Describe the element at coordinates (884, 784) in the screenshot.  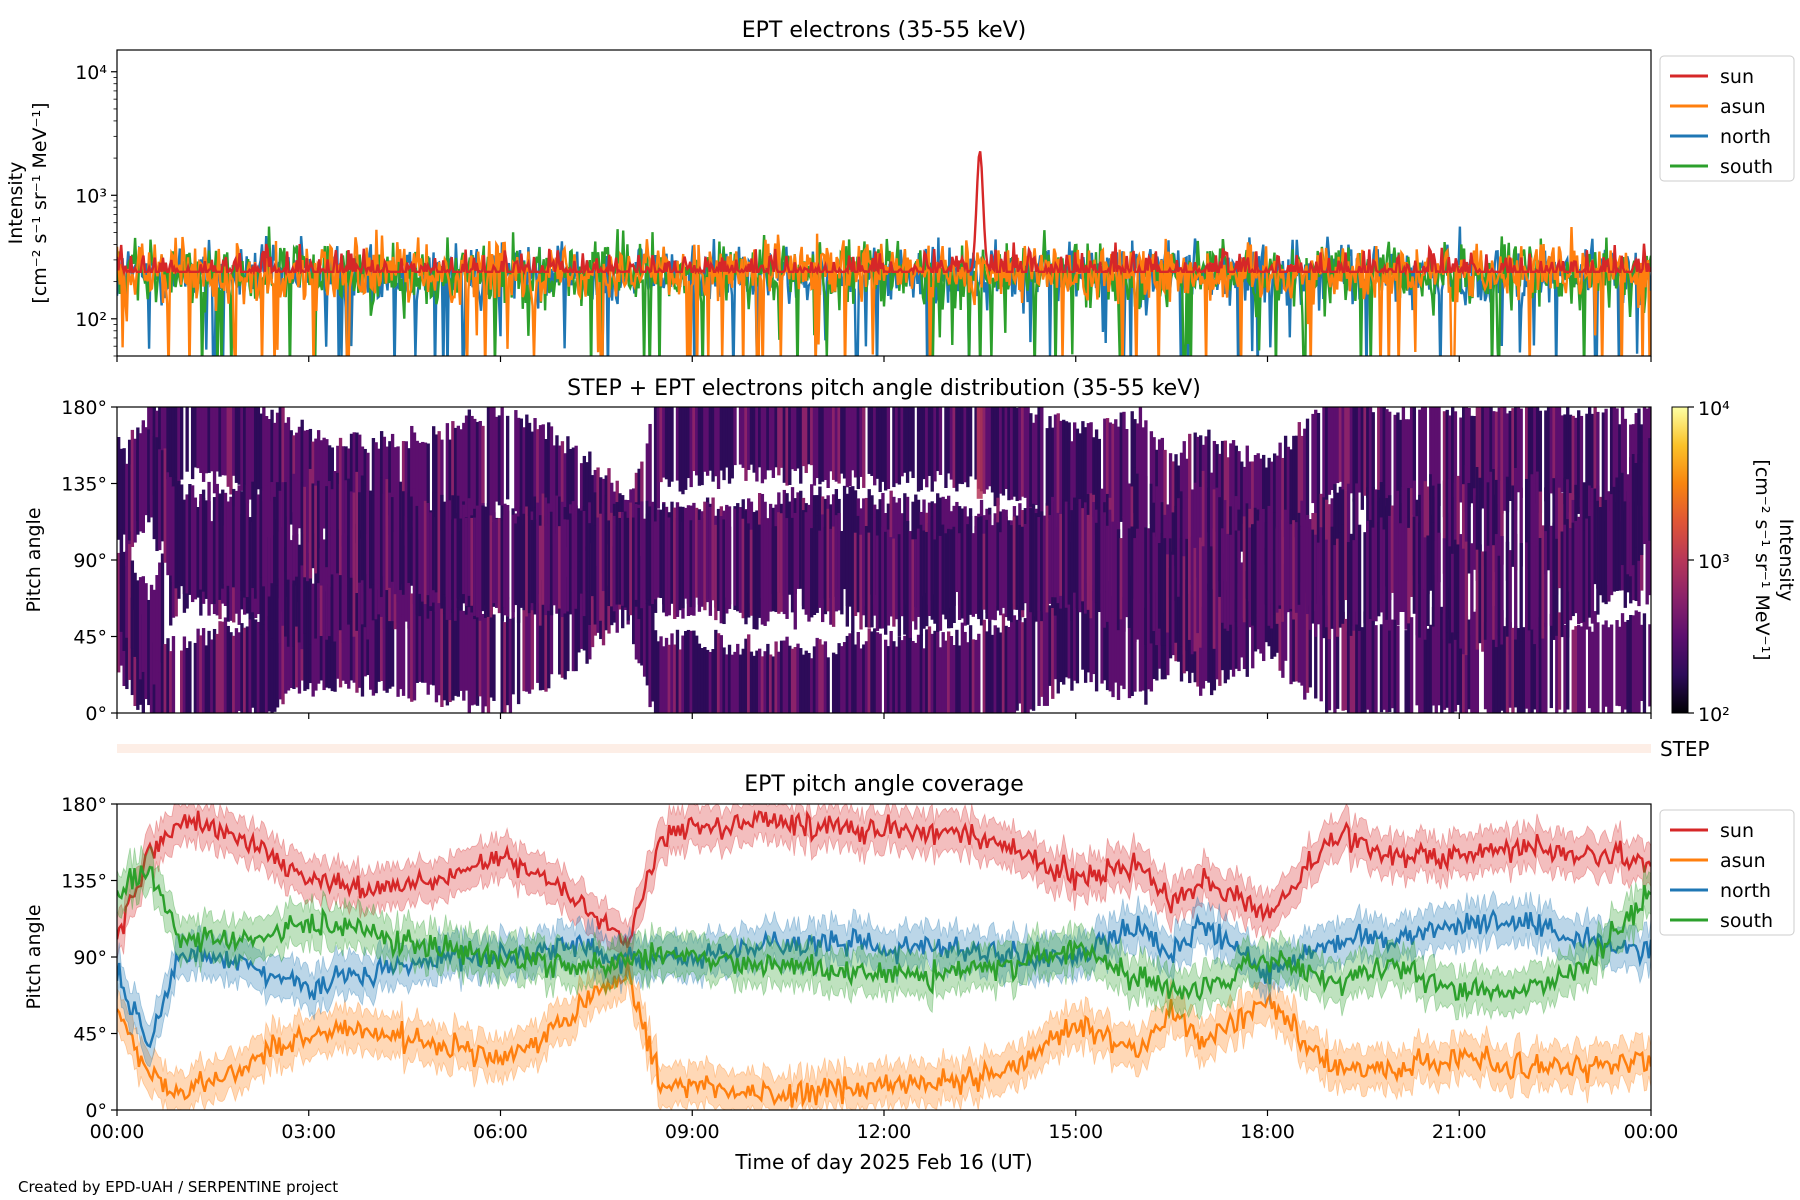
I see `coverage-title: EPT pitch angle coverage` at that location.